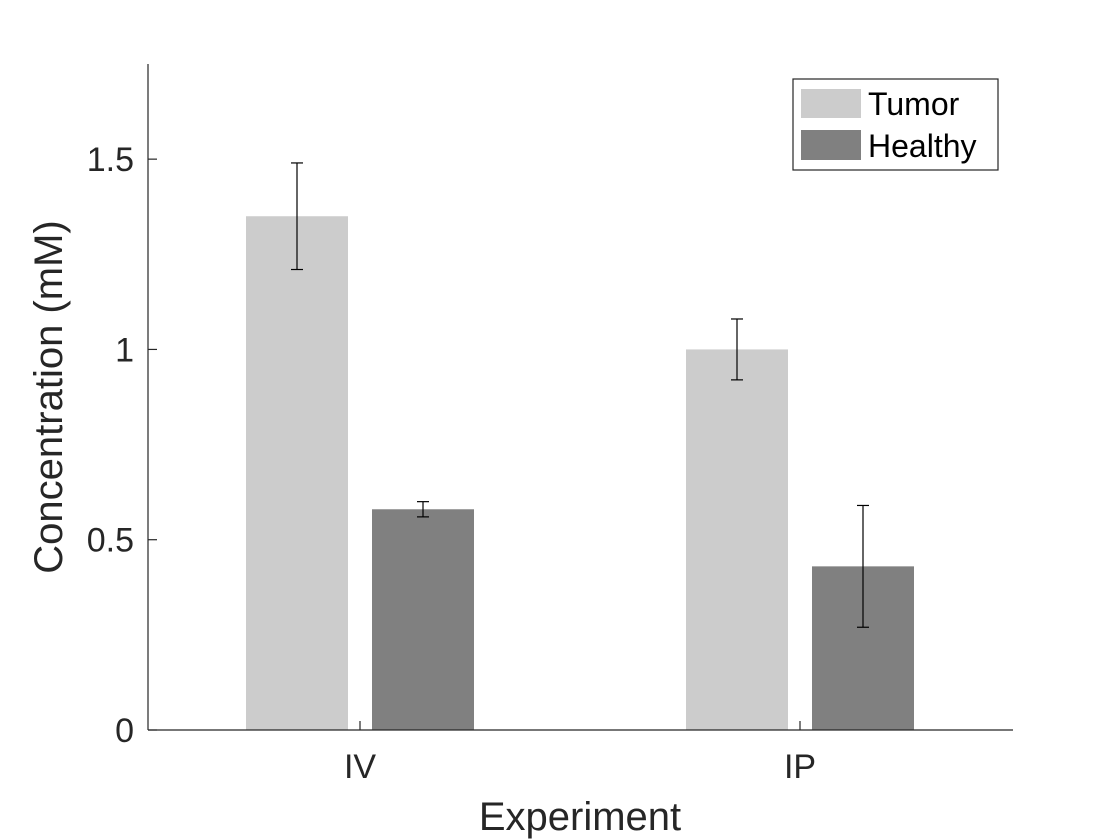  What do you see at coordinates (831, 145) in the screenshot?
I see `legend-swatch-healthy` at bounding box center [831, 145].